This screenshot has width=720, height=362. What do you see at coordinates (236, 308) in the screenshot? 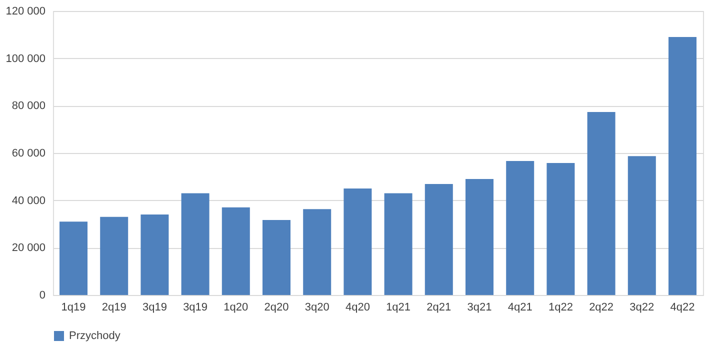
I see `x-tick-label: 1q20` at bounding box center [236, 308].